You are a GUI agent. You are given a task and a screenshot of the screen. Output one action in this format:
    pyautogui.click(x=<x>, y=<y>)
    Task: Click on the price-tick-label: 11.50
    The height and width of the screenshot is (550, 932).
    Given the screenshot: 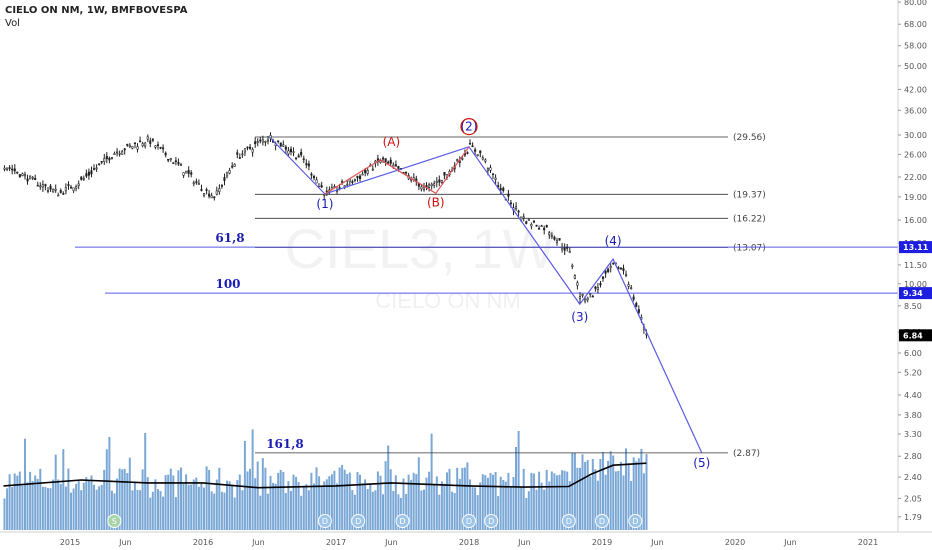 What is the action you would take?
    pyautogui.click(x=915, y=265)
    